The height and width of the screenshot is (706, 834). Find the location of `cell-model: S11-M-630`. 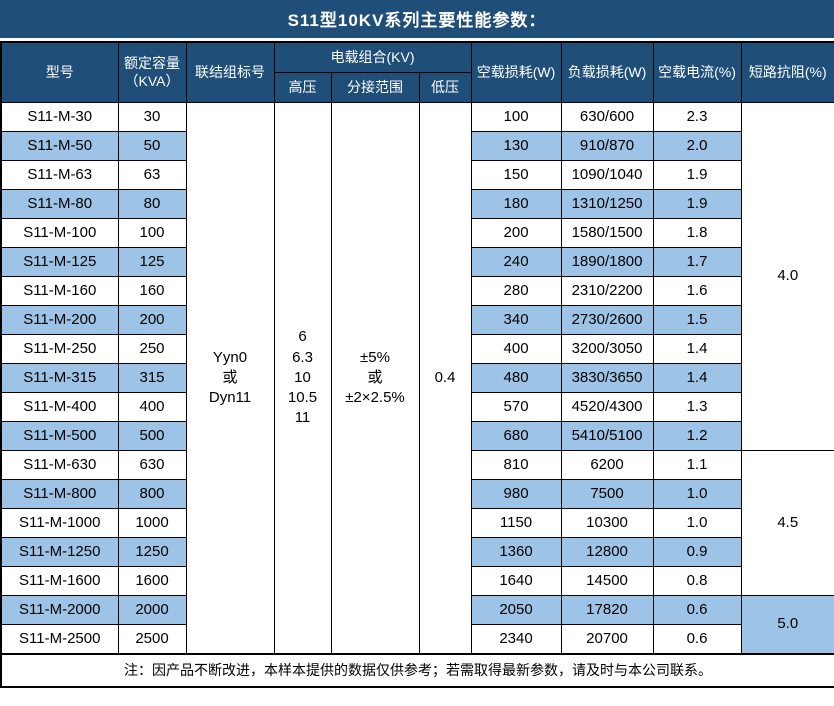

cell-model: S11-M-630 is located at coordinates (59, 465).